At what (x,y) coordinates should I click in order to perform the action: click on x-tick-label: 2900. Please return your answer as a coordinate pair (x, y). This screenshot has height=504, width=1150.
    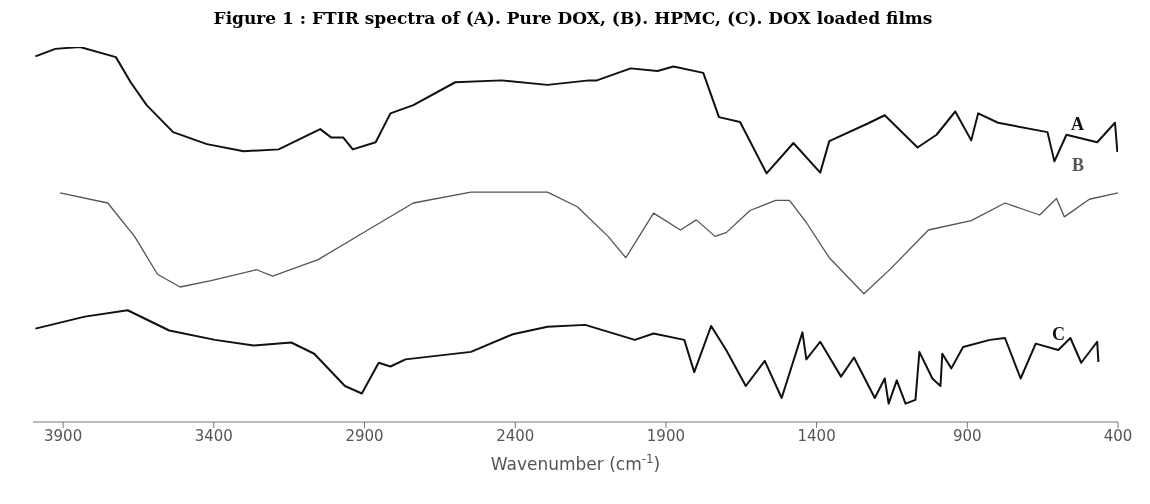
    Looking at the image, I should click on (364, 435).